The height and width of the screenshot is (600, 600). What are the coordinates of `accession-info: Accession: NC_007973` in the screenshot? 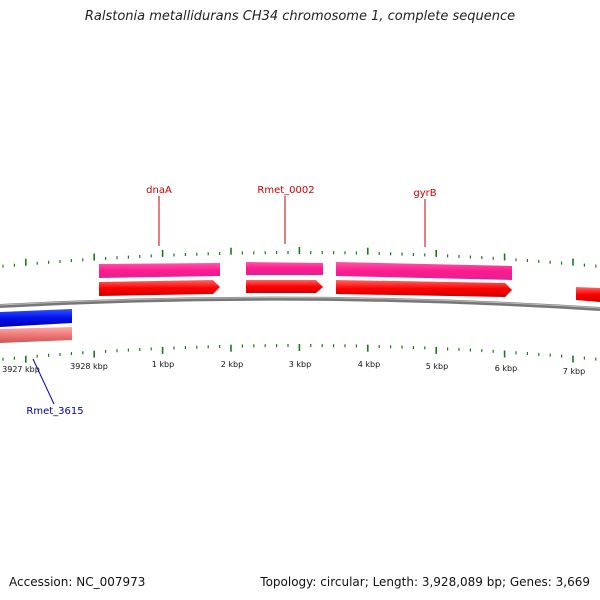 It's located at (77, 582).